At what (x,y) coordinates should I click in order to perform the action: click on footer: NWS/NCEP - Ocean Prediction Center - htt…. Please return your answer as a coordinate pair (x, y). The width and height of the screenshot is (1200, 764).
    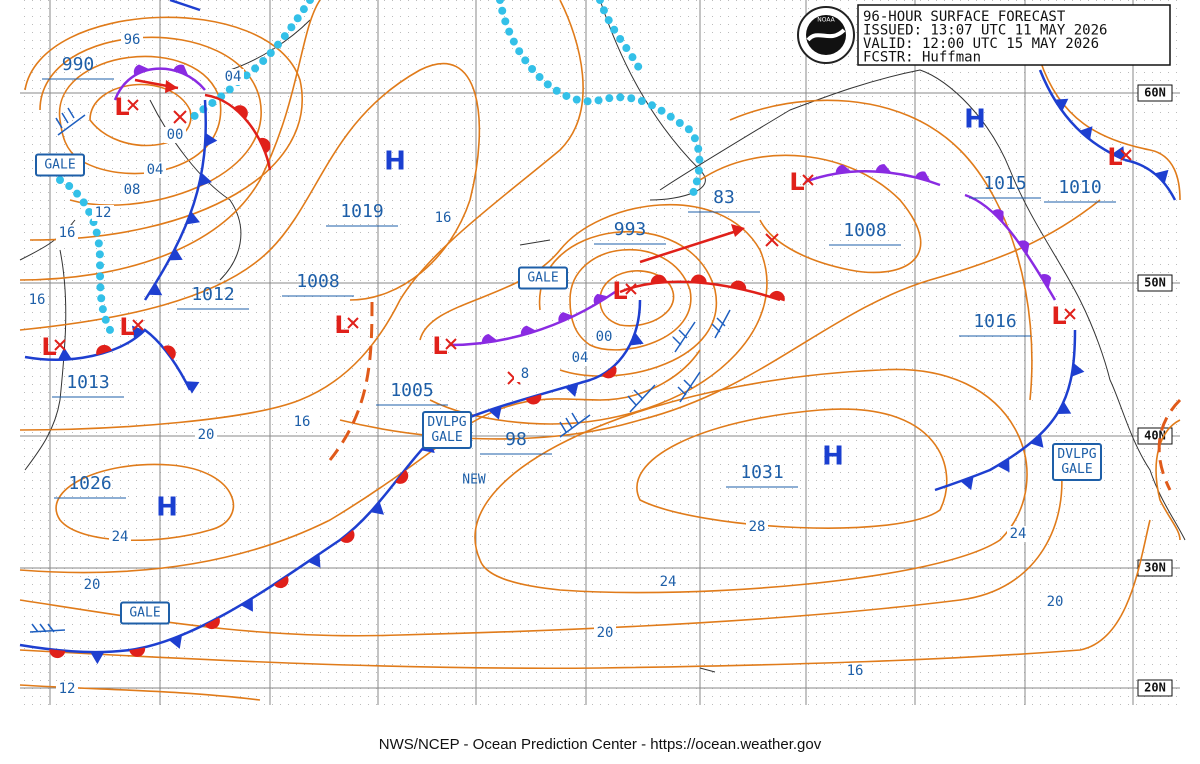
    Looking at the image, I should click on (600, 744).